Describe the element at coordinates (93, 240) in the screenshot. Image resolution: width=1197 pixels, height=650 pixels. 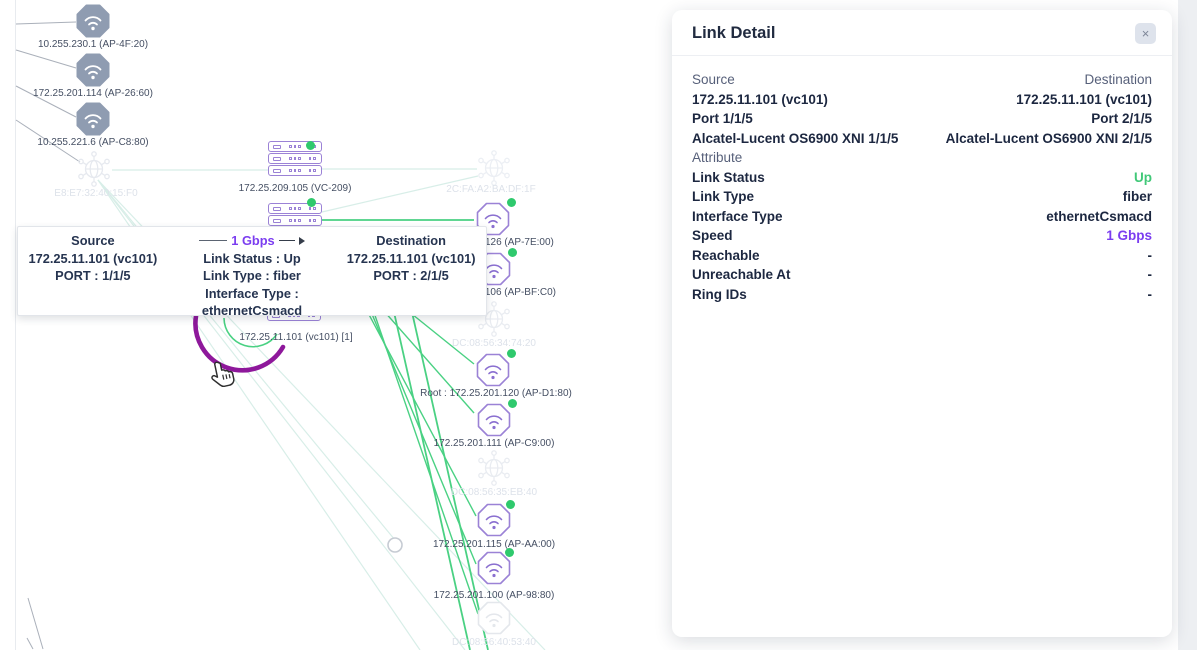
I see `tooltip-source-title: Source` at that location.